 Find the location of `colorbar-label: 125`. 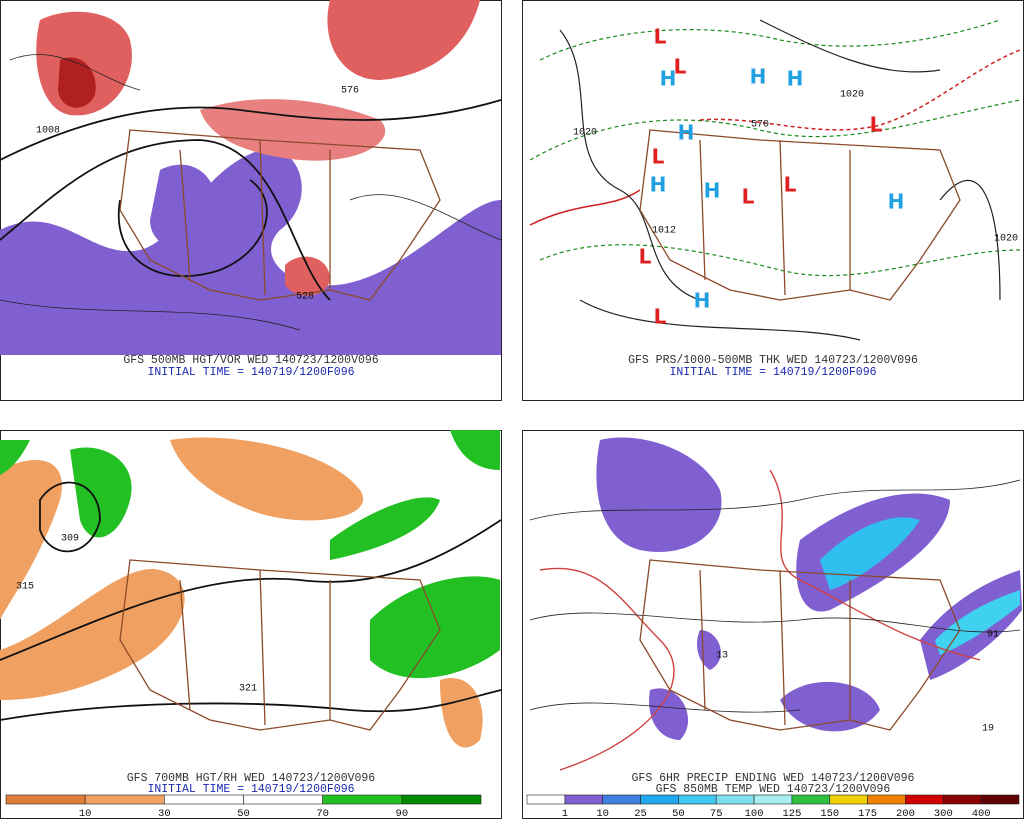

colorbar-label: 125 is located at coordinates (791, 813).